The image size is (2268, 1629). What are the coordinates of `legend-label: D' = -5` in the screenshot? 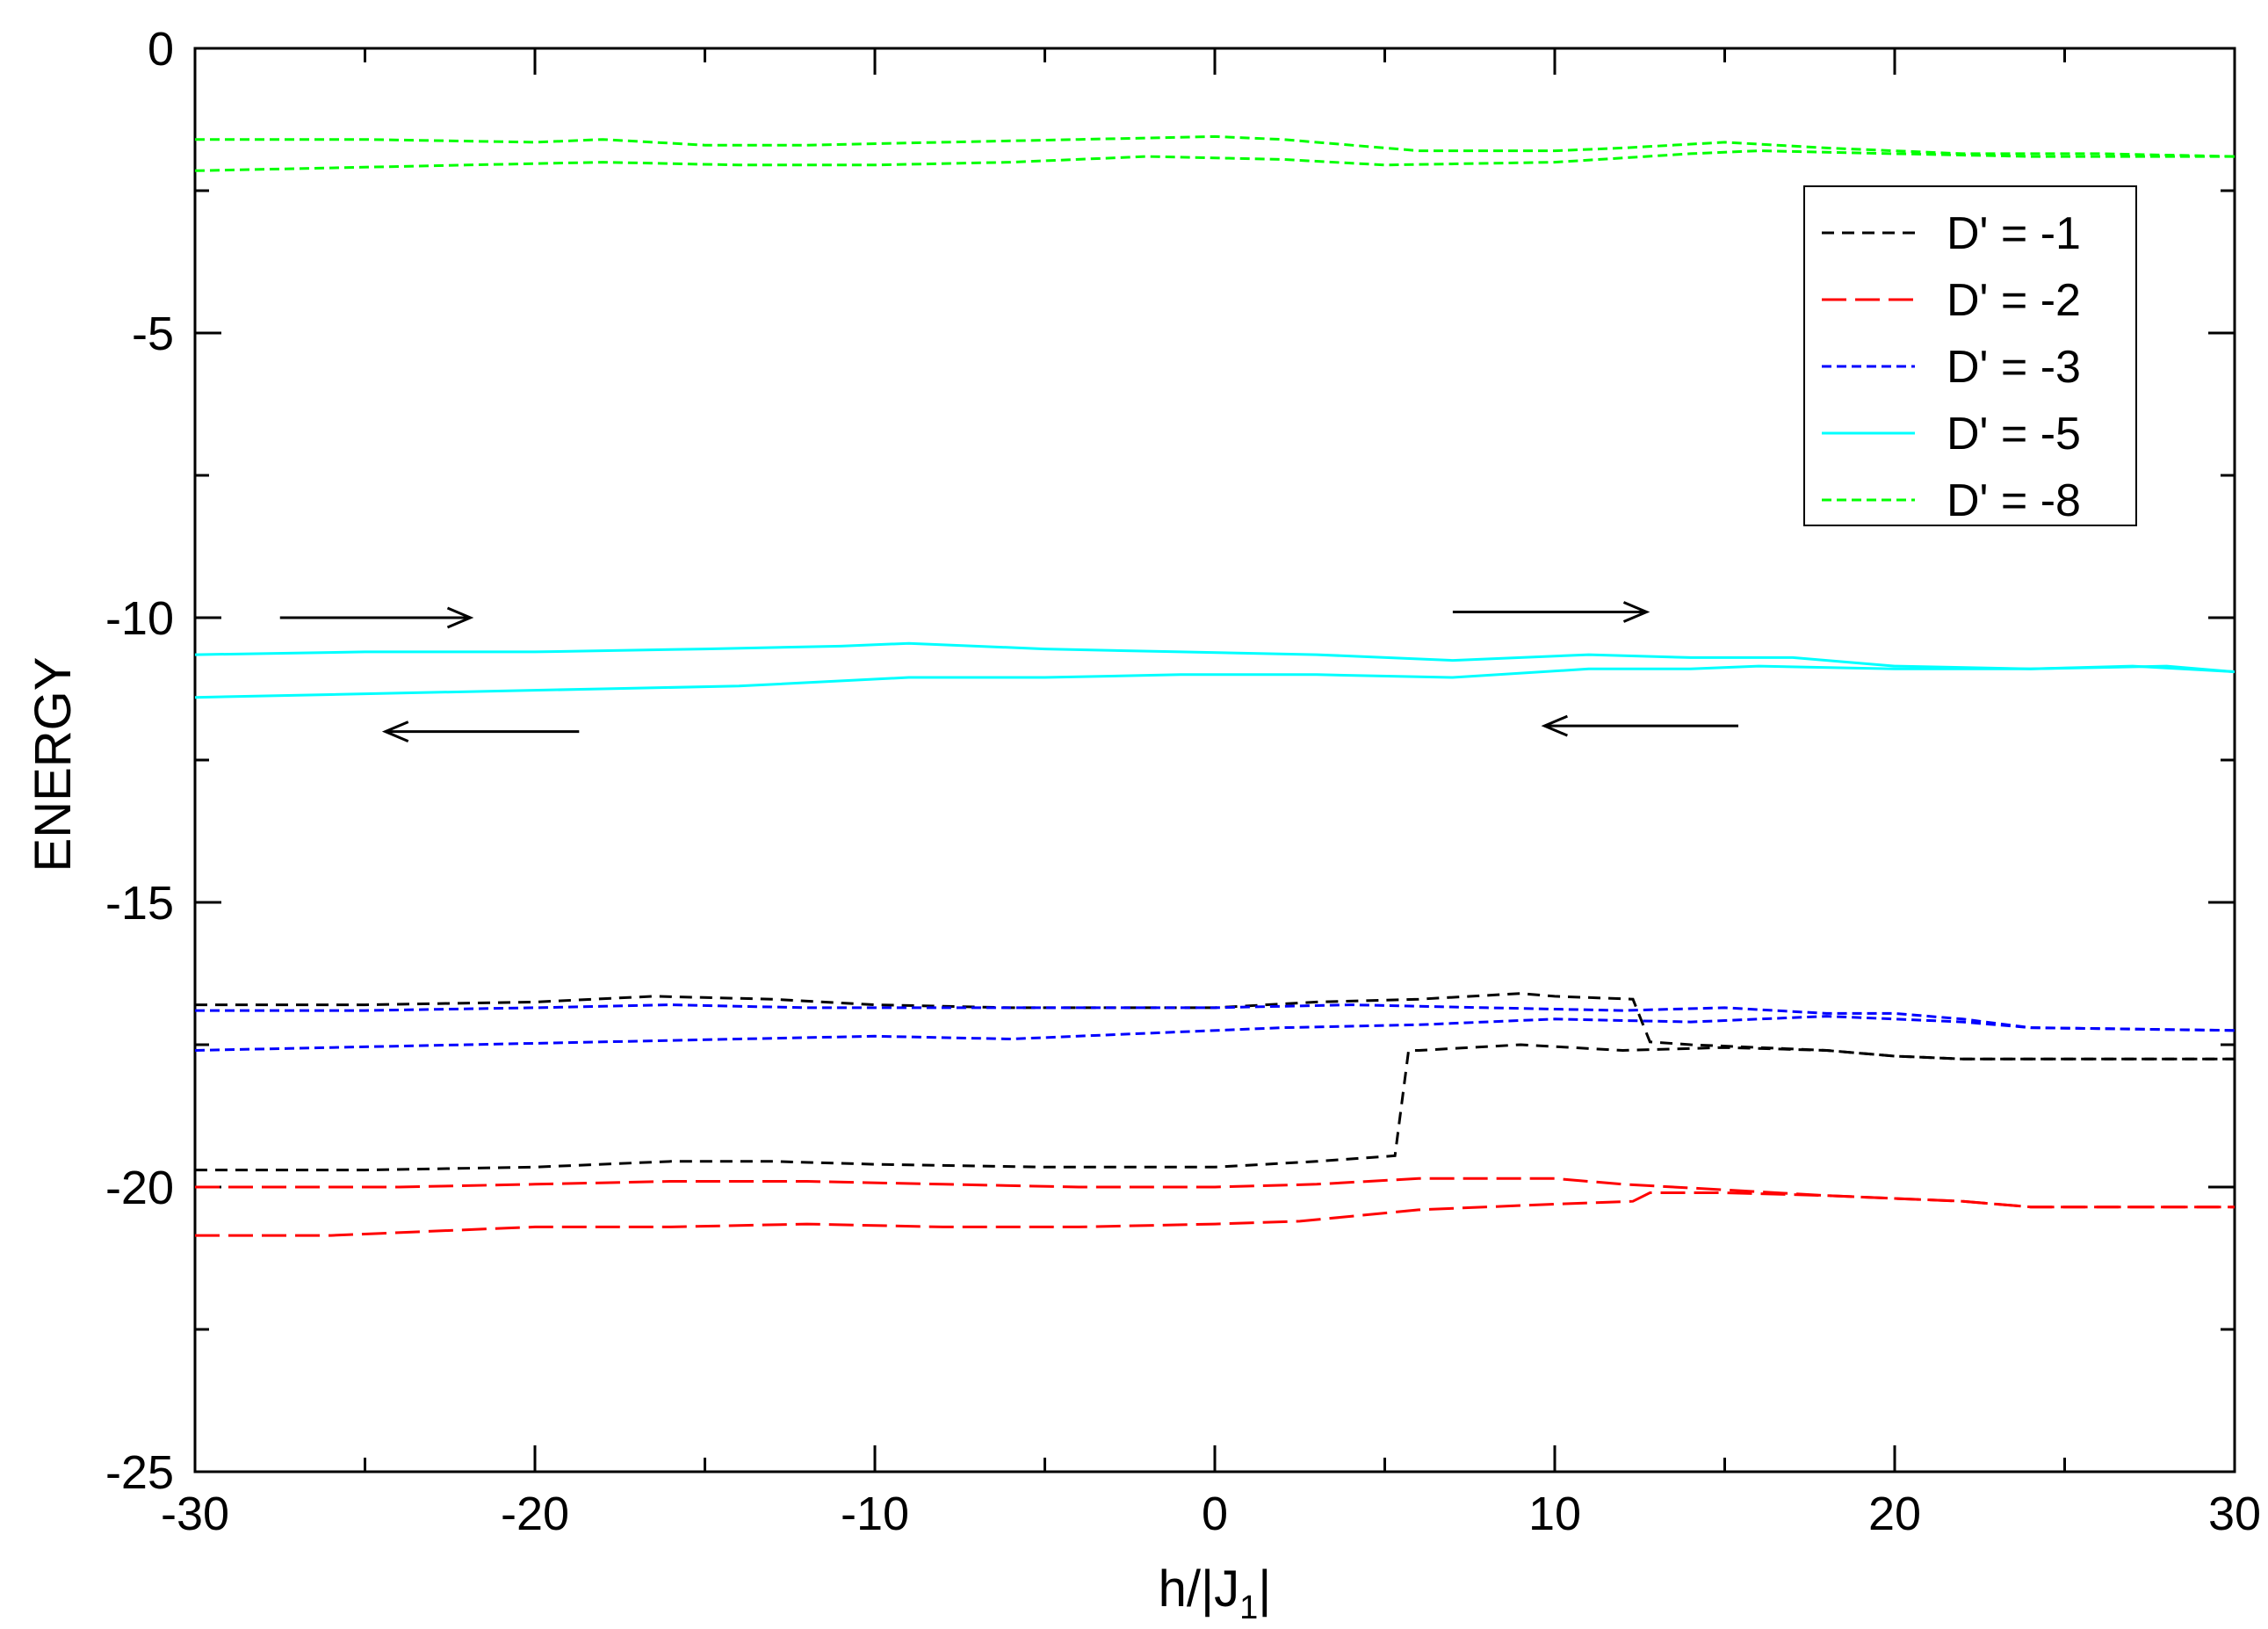 It's located at (2014, 434).